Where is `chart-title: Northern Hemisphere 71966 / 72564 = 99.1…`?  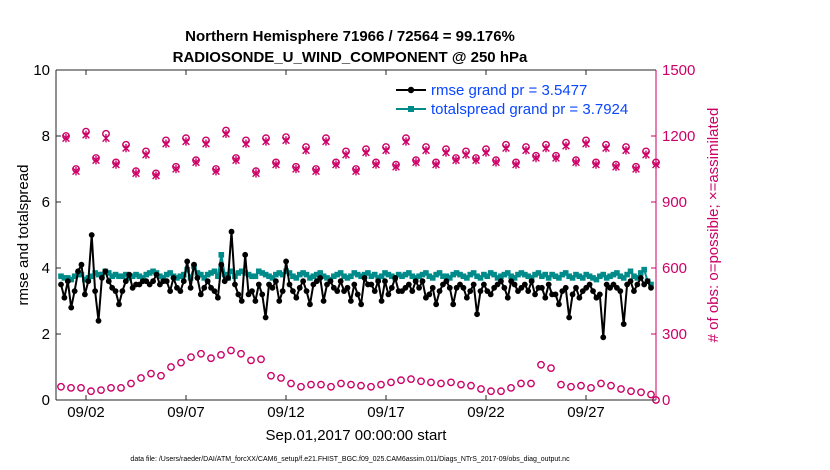 chart-title: Northern Hemisphere 71966 / 72564 = 99.1… is located at coordinates (350, 36).